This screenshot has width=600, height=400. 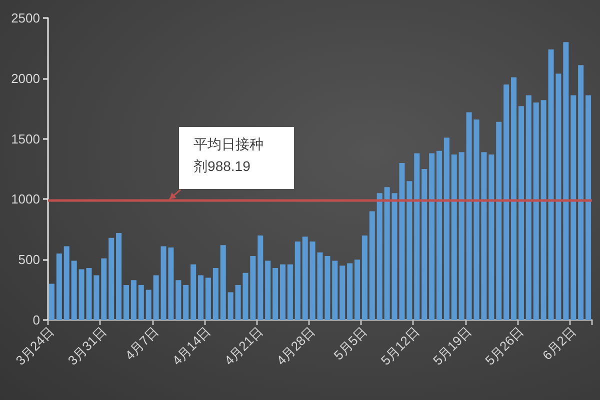 I want to click on x-tick-label: 5月19日, so click(x=452, y=346).